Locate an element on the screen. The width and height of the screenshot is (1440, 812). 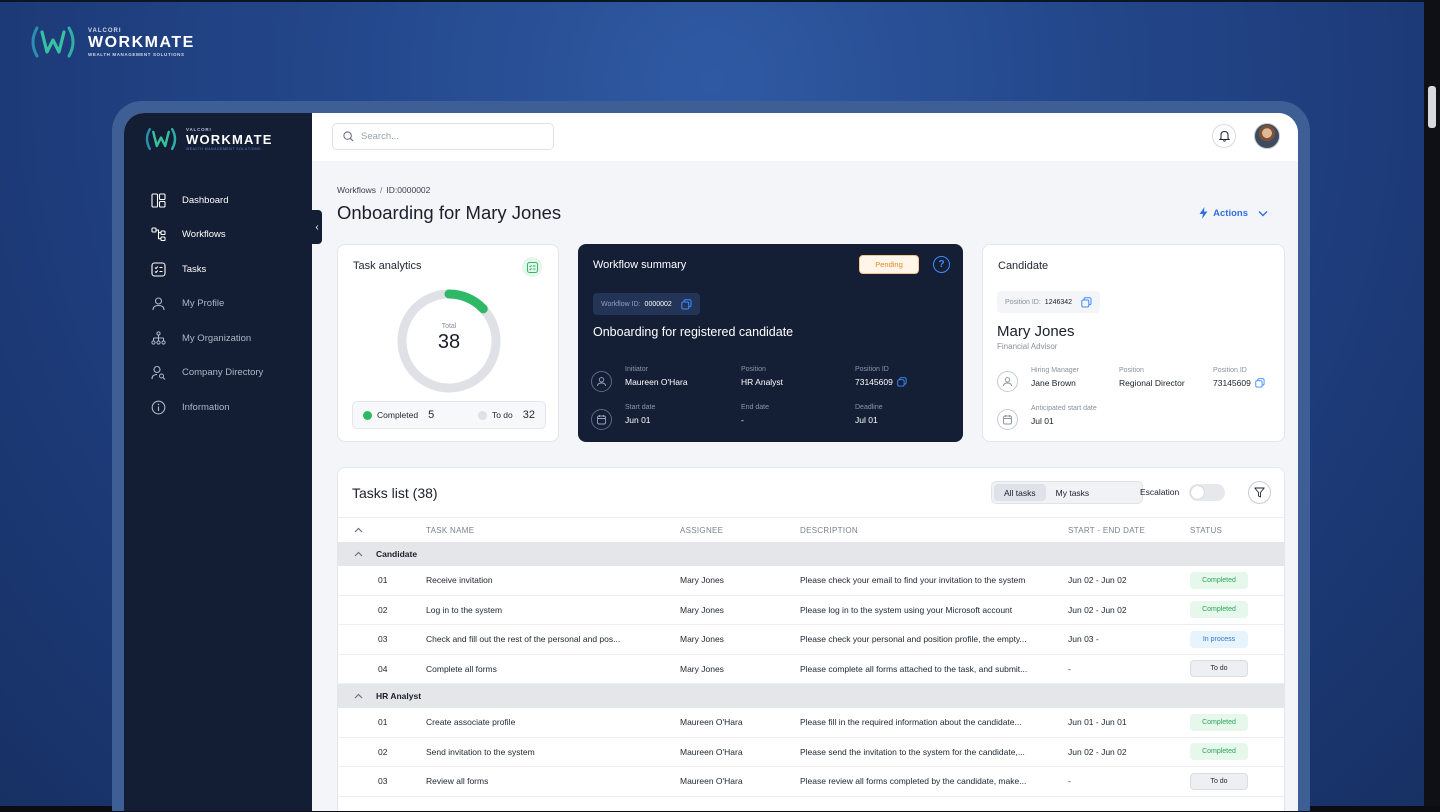
sidebar-item-information: Information is located at coordinates (218, 407).